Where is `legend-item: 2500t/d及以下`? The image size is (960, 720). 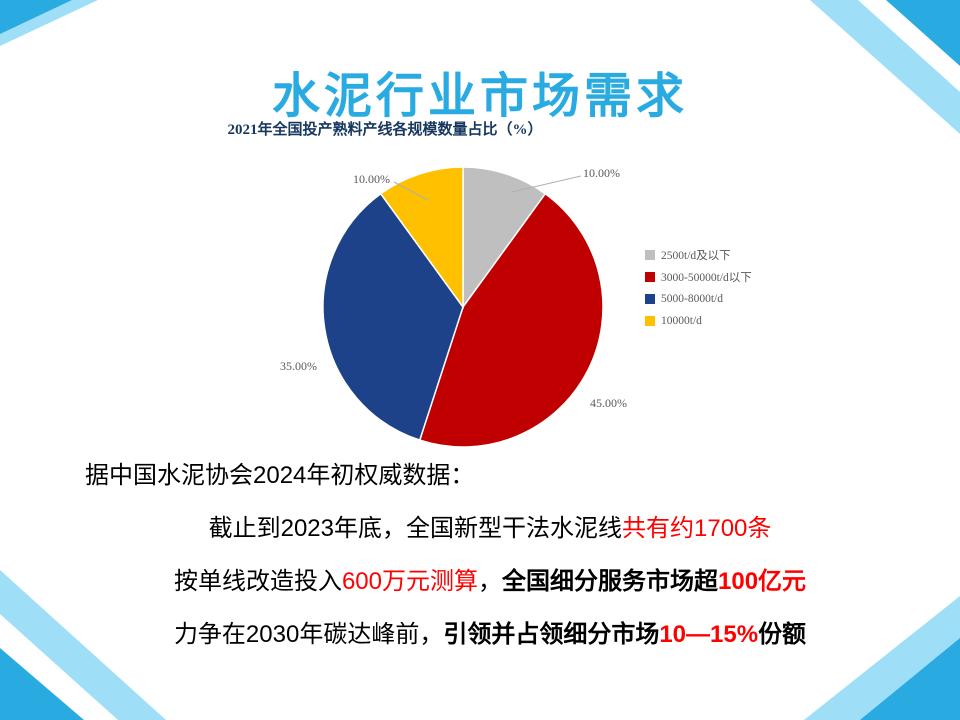
legend-item: 2500t/d及以下 is located at coordinates (698, 255).